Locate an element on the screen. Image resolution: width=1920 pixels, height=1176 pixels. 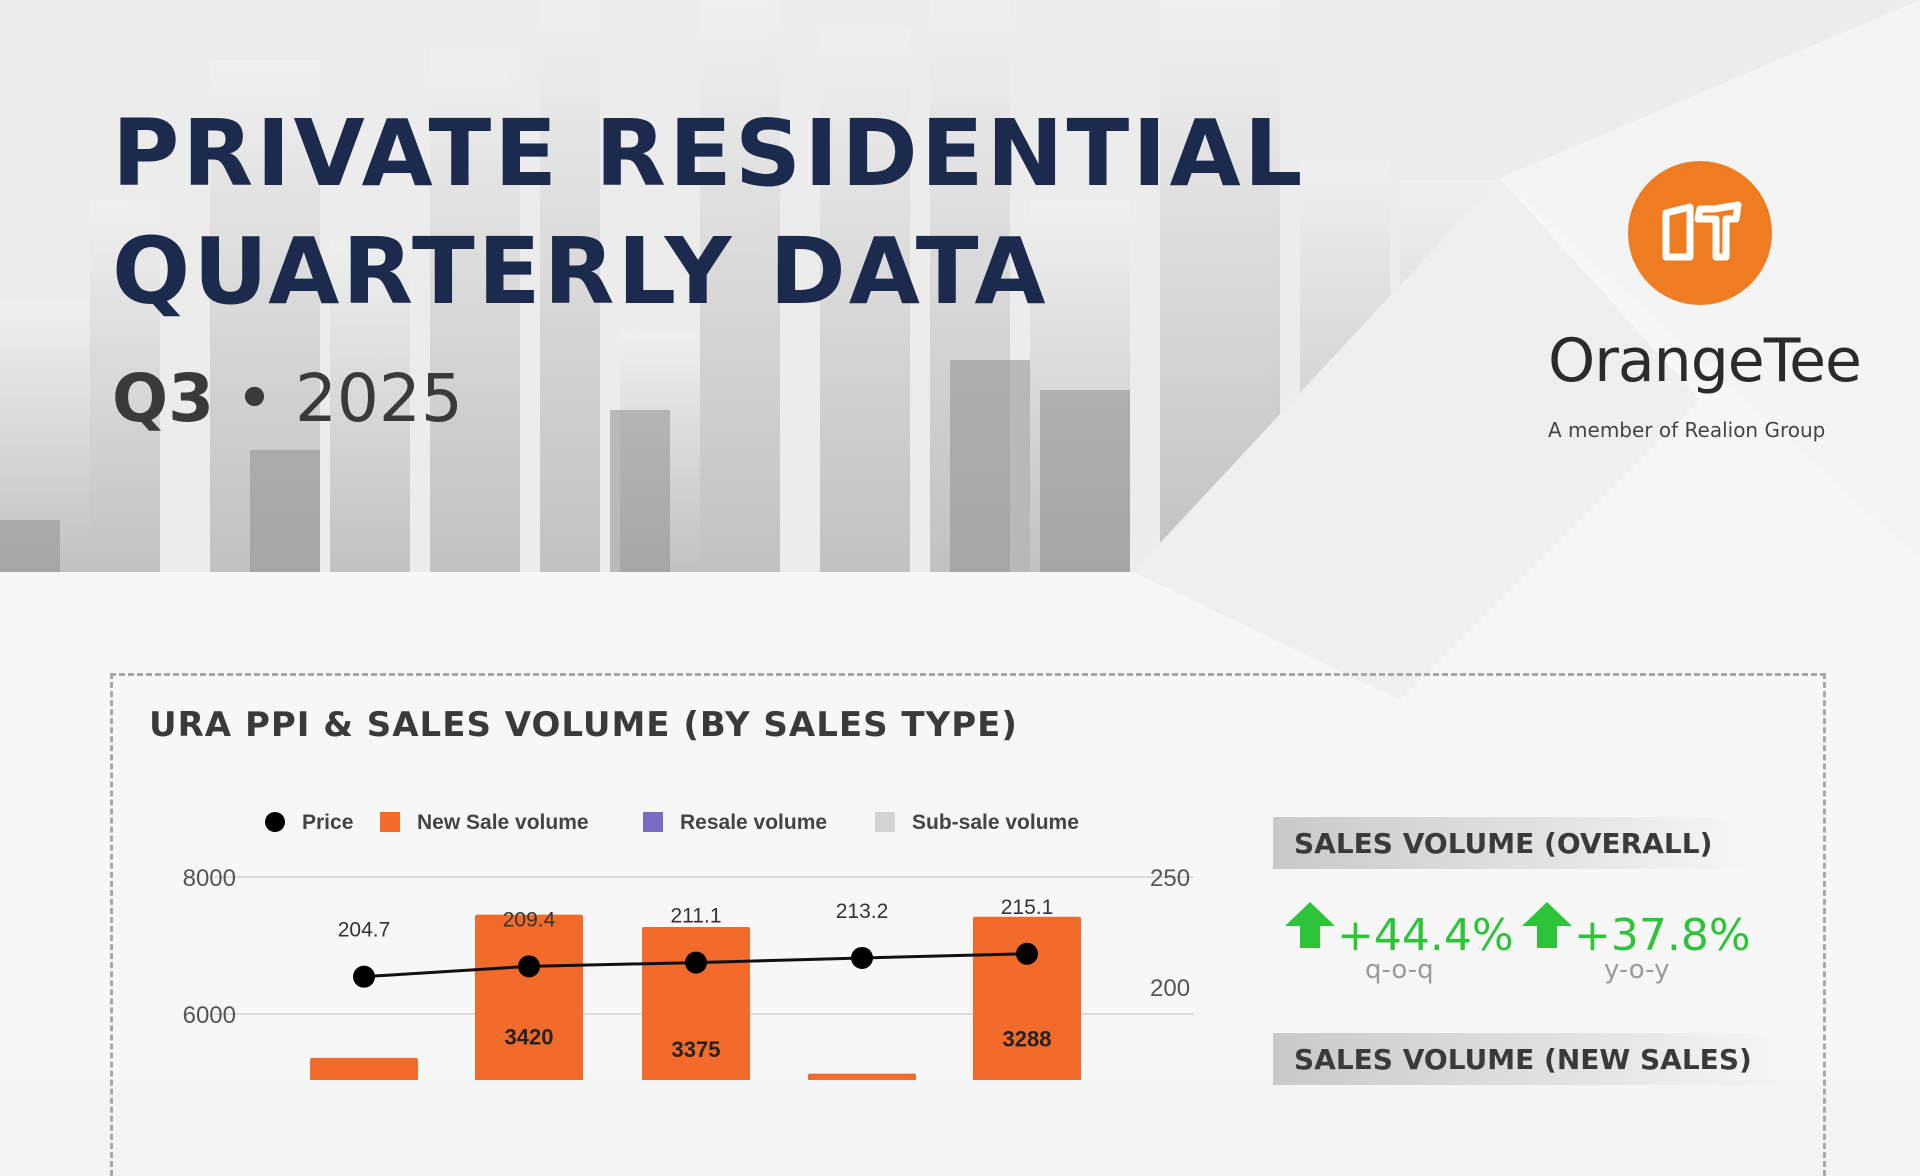
period: Q3 • 2025 is located at coordinates (287, 399).